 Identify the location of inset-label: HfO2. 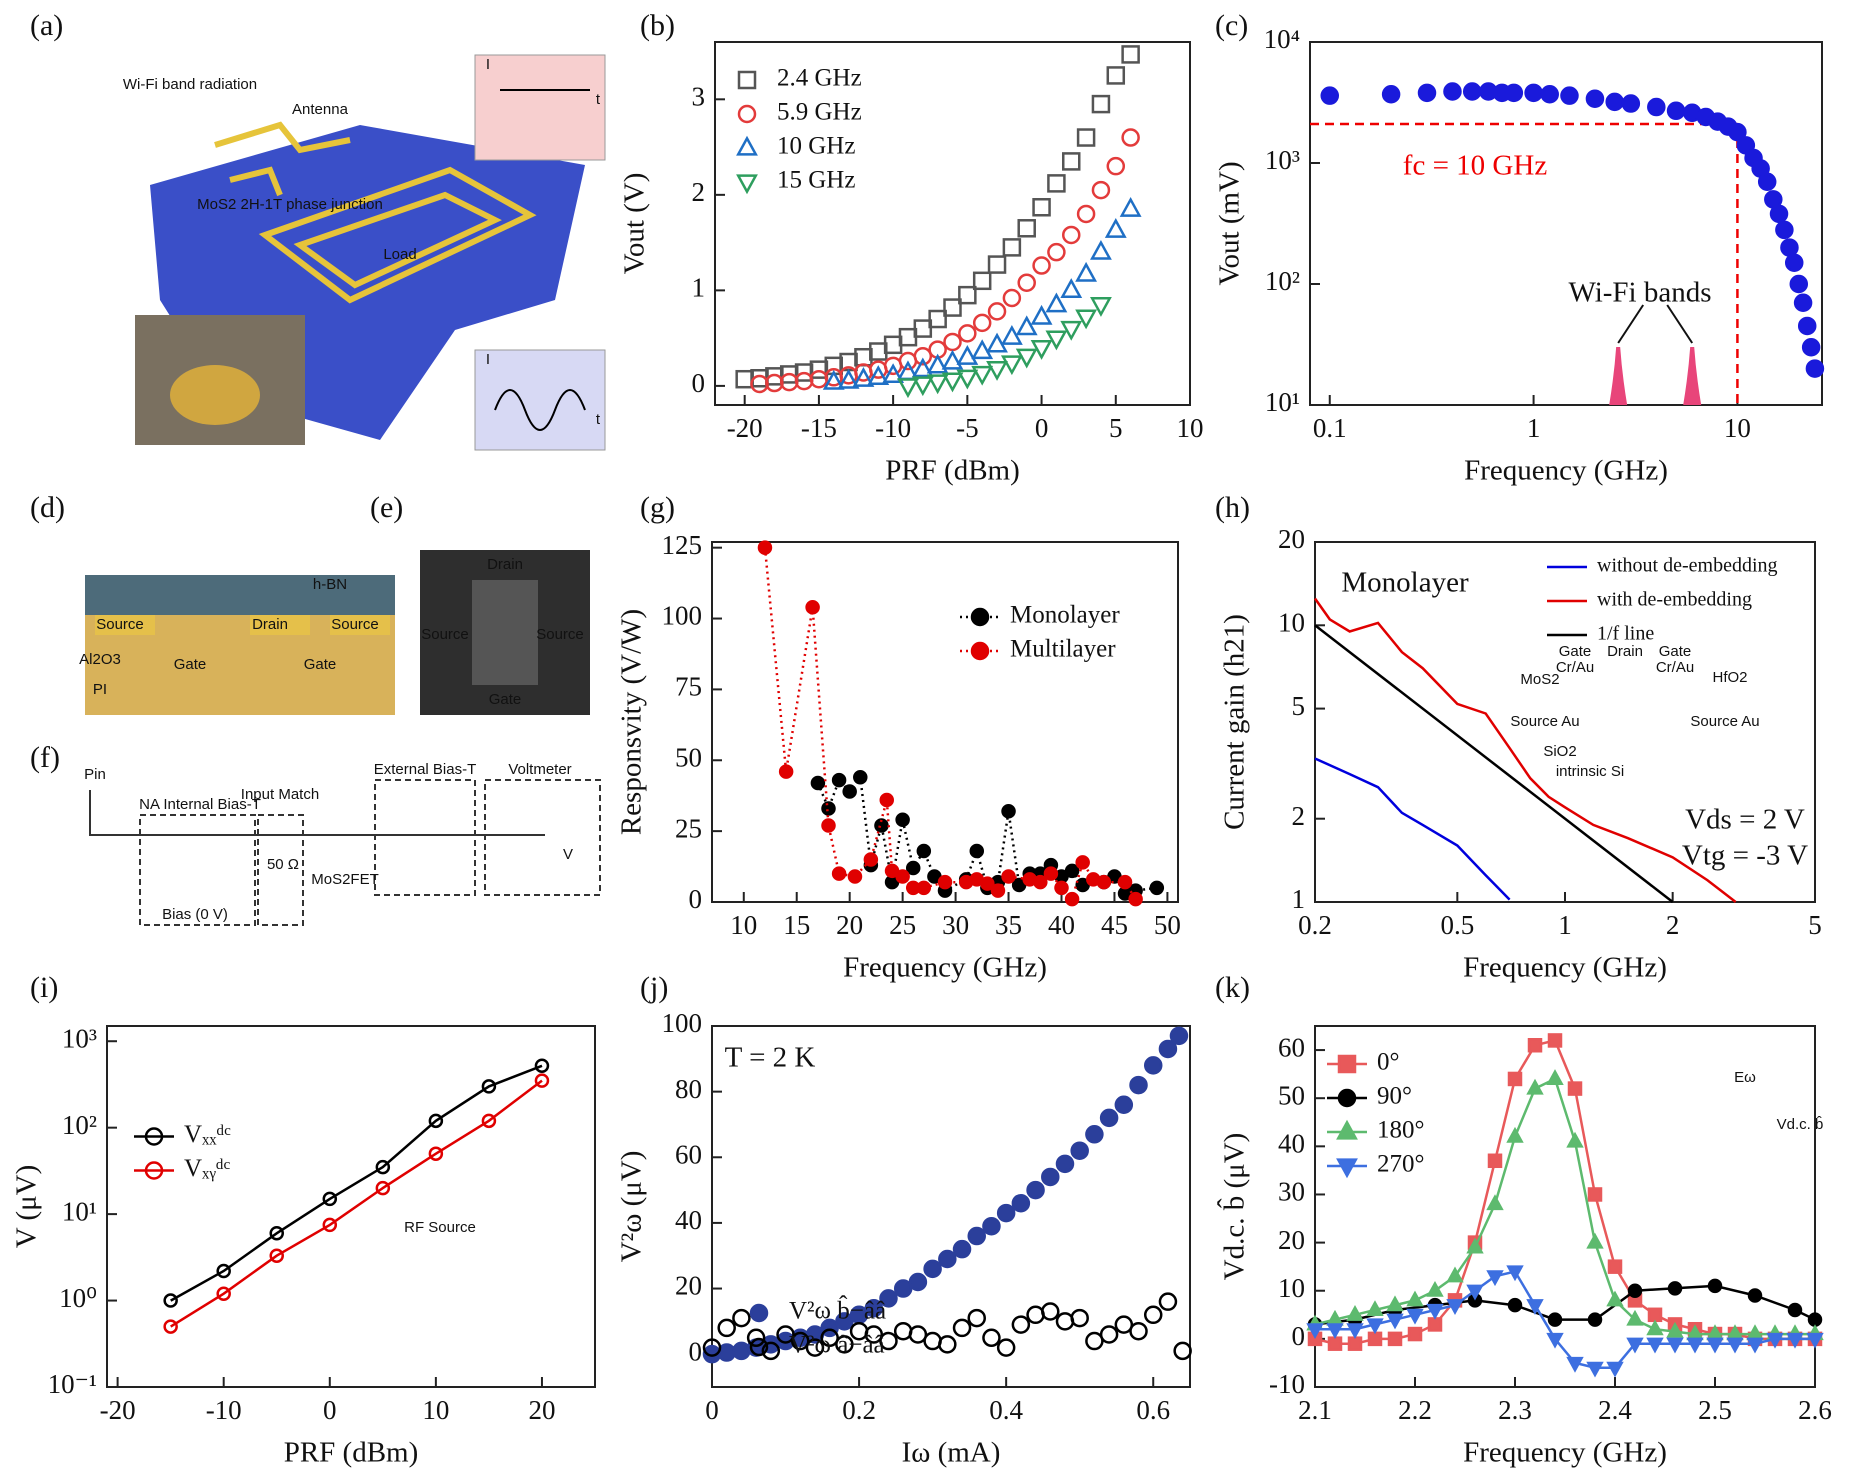
(1729, 677).